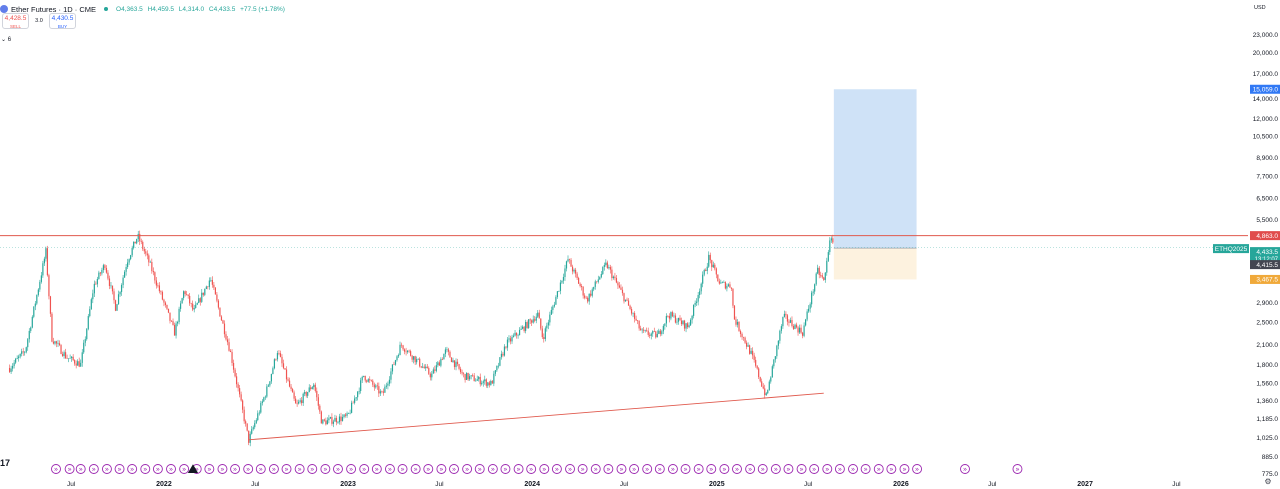 The image size is (1280, 489). What do you see at coordinates (1265, 255) in the screenshot?
I see `price-label: 4,433.513:12:07` at bounding box center [1265, 255].